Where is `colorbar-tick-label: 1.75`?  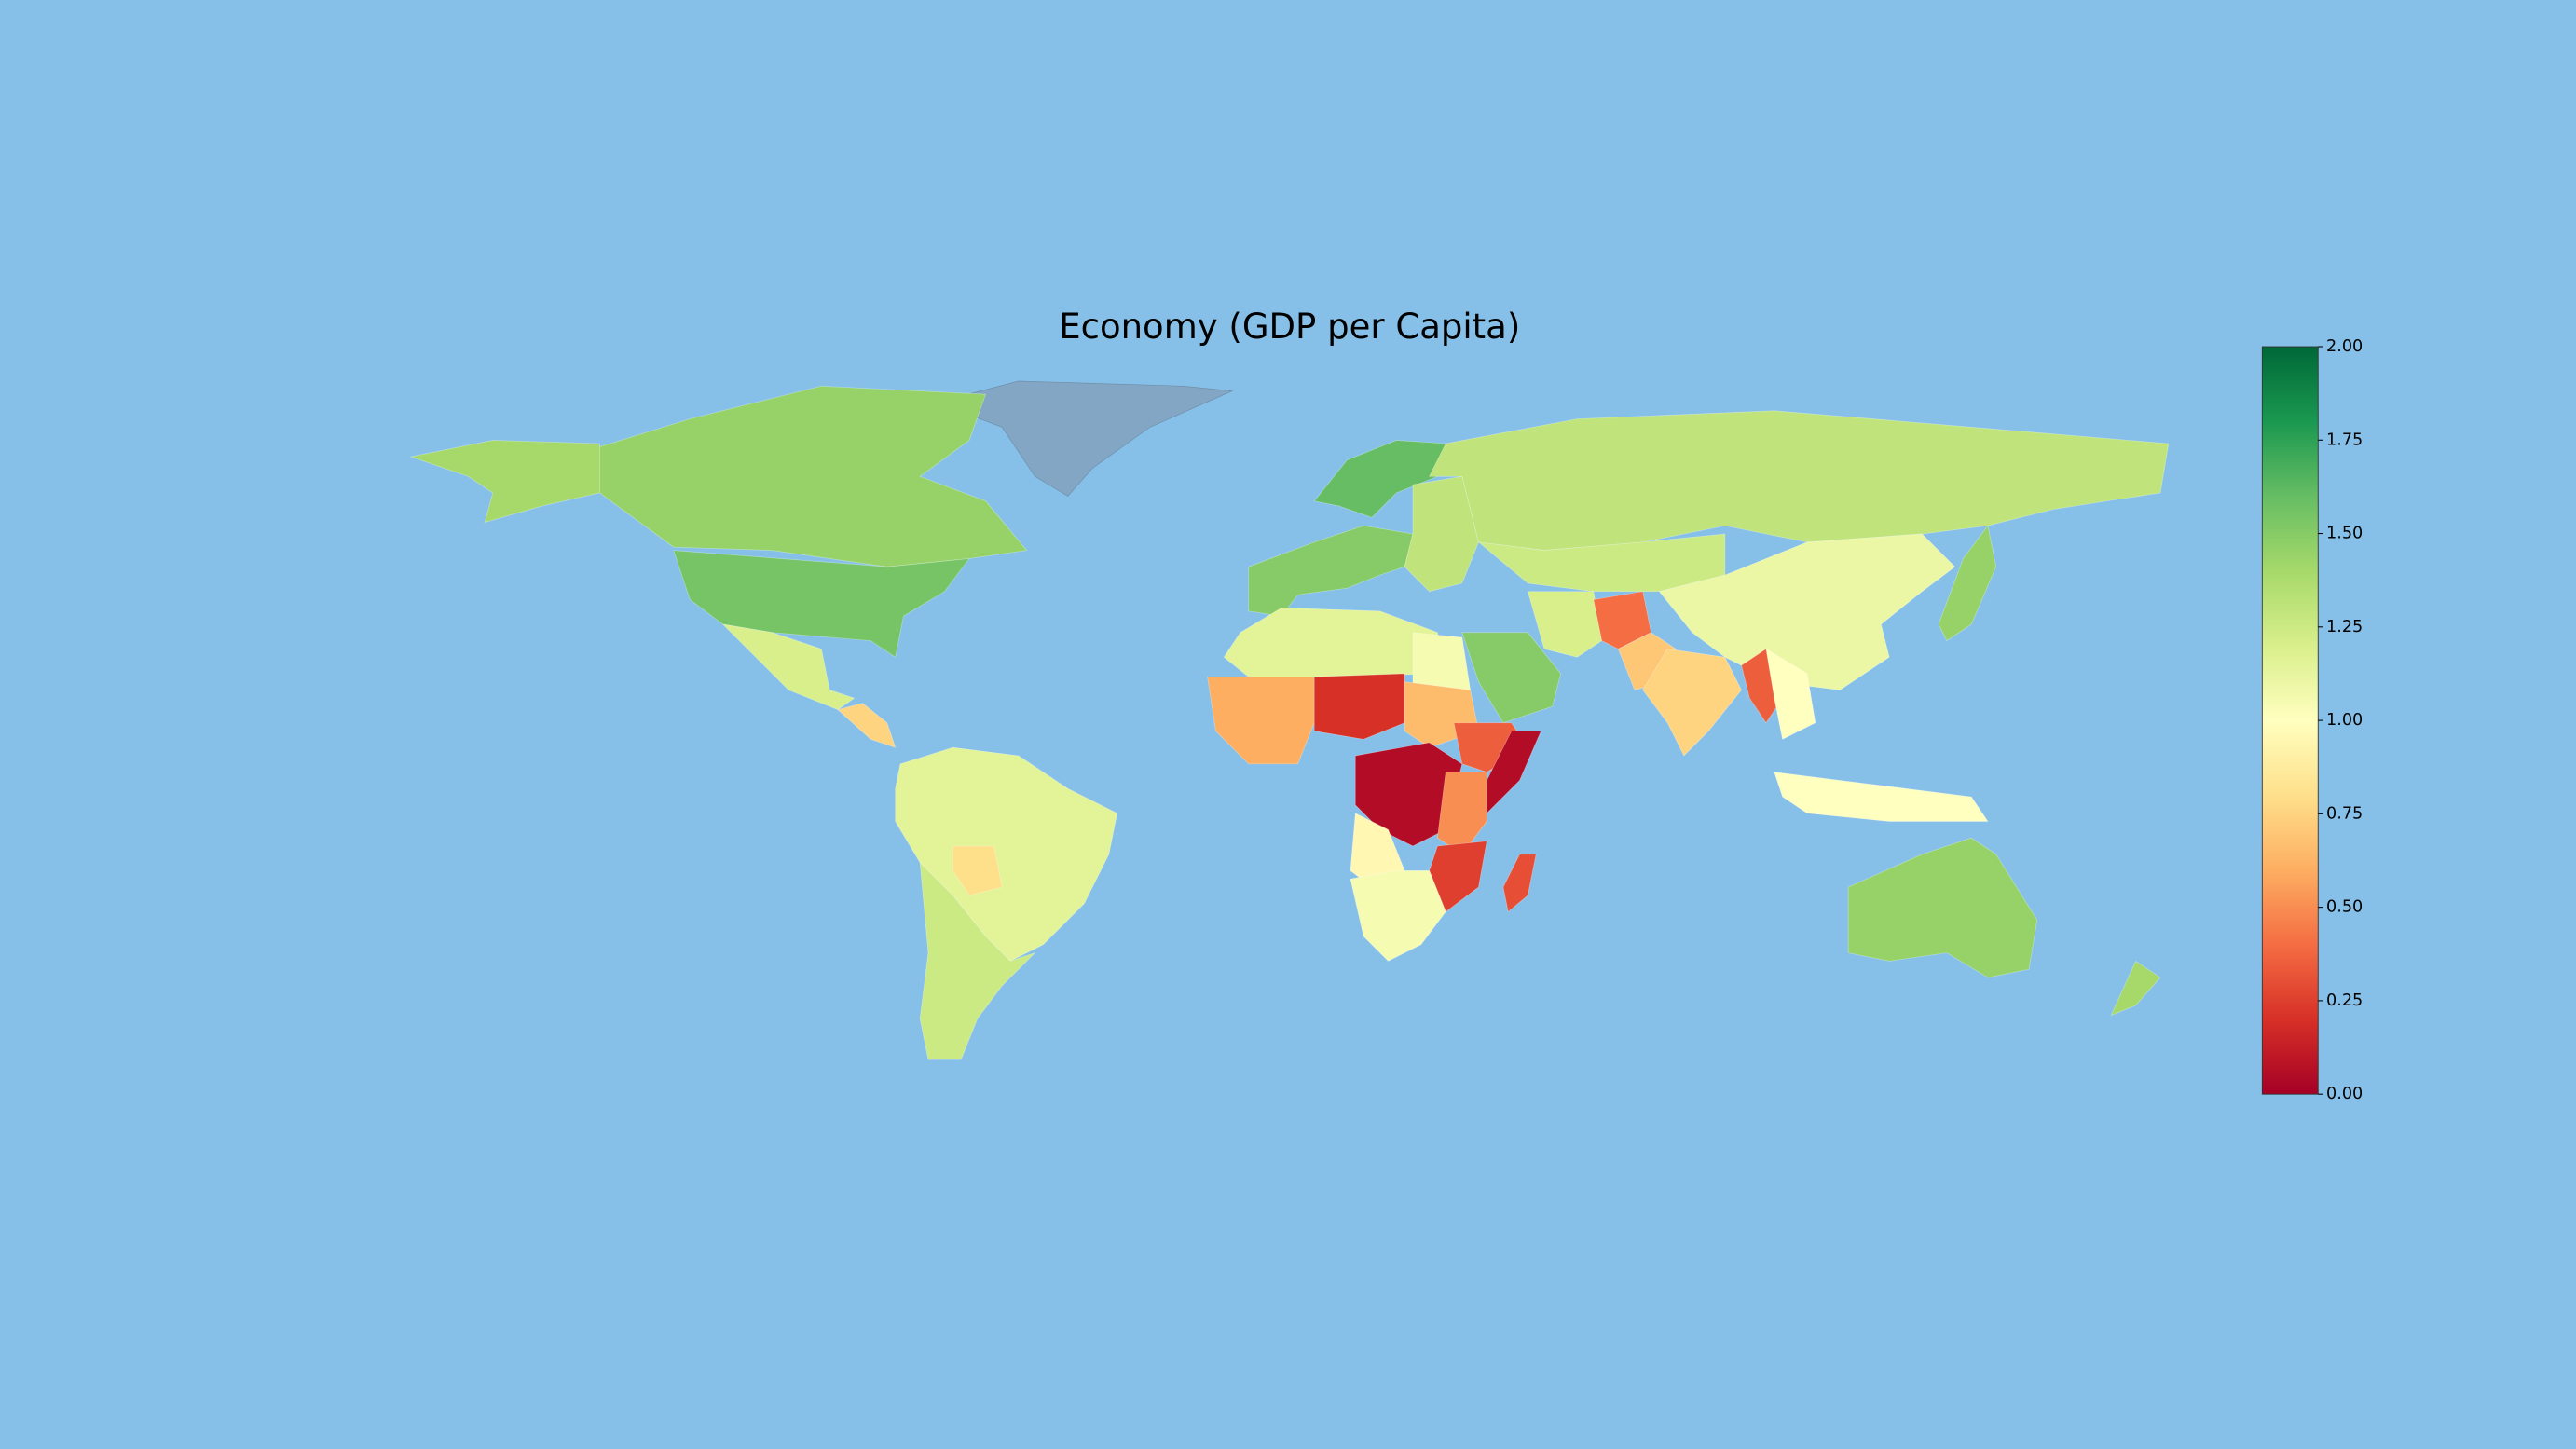
colorbar-tick-label: 1.75 is located at coordinates (2344, 440).